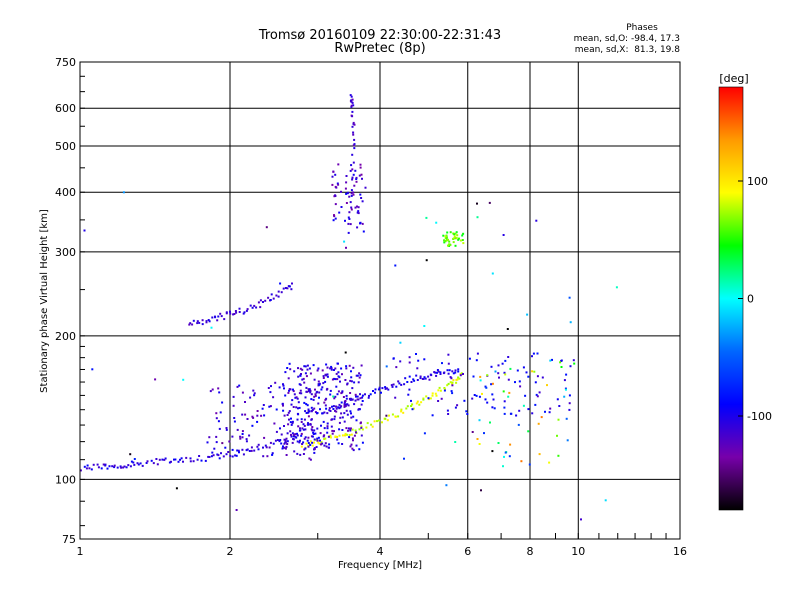  I want to click on y-axis-ticks: 75 100 200 300 400 500 600 750, so click(70, 301).